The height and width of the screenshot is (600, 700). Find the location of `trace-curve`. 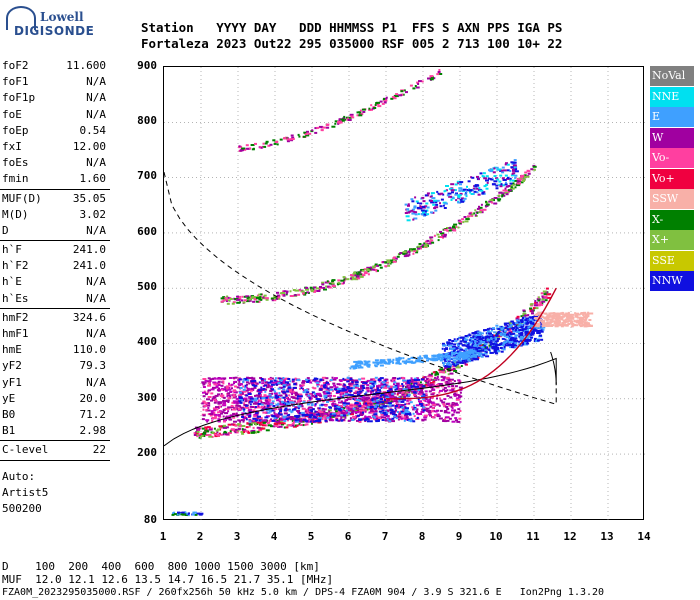

trace-curve is located at coordinates (471, 343).